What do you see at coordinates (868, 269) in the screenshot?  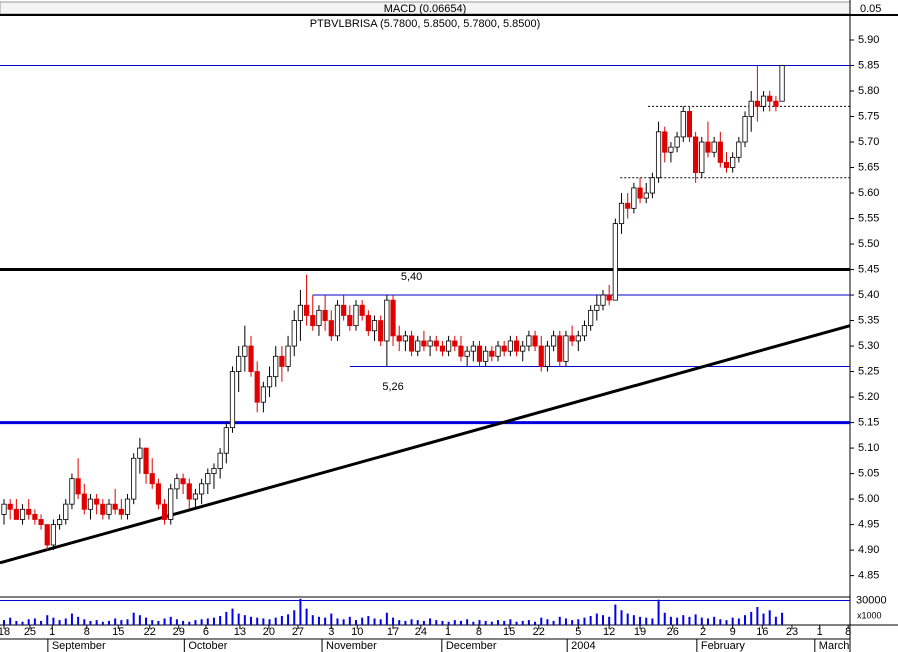 I see `y-tick-label: 5.45` at bounding box center [868, 269].